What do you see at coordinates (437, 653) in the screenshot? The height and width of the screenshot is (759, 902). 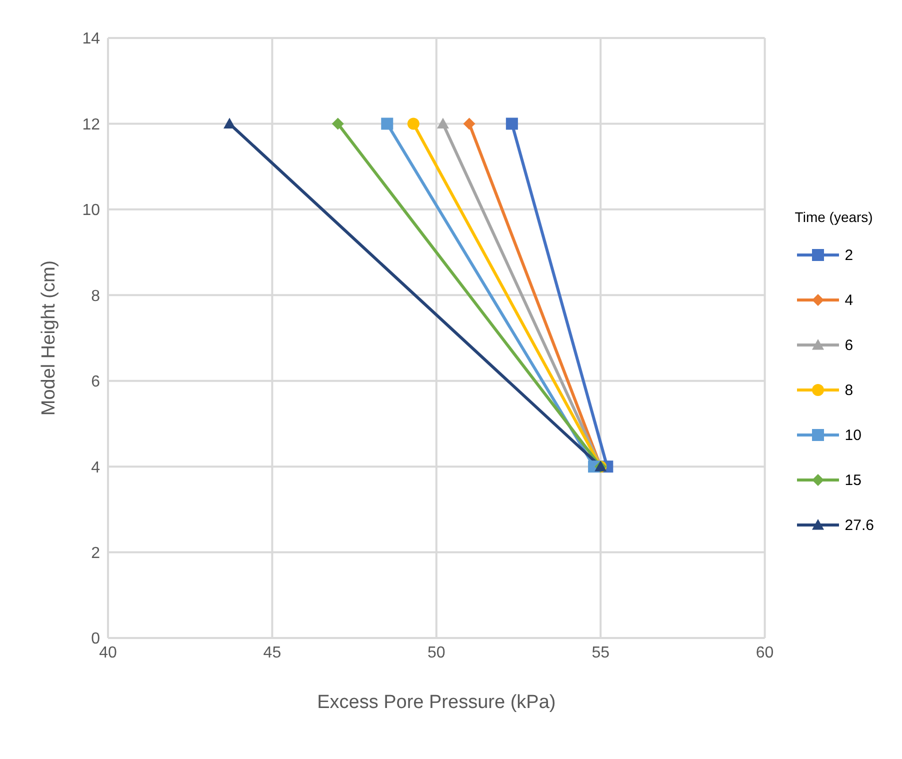 I see `x-tick-label: 50` at bounding box center [437, 653].